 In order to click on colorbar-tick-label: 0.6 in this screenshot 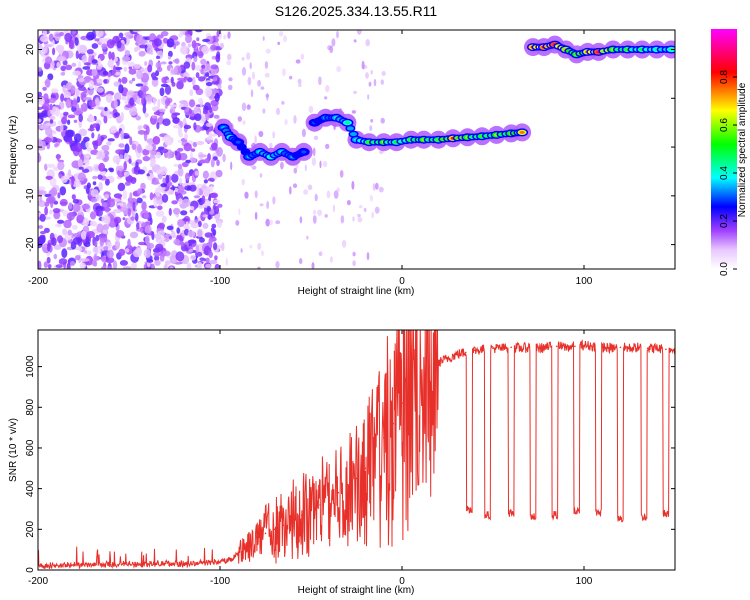, I will do `click(724, 125)`.